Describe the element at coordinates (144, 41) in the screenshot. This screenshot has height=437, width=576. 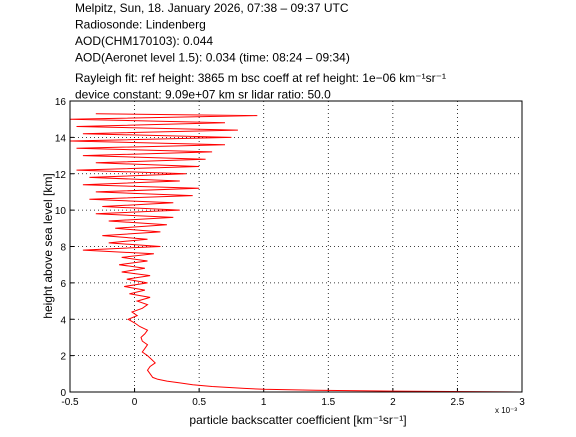
I see `title-line: AOD(CHM170103): 0.044` at that location.